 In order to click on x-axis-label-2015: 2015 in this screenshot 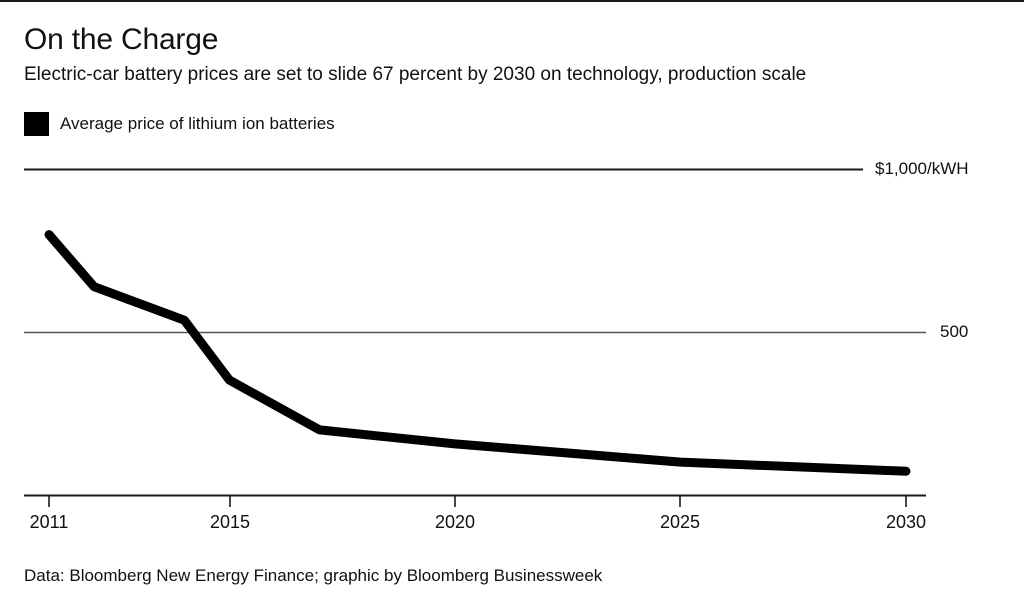, I will do `click(230, 522)`.